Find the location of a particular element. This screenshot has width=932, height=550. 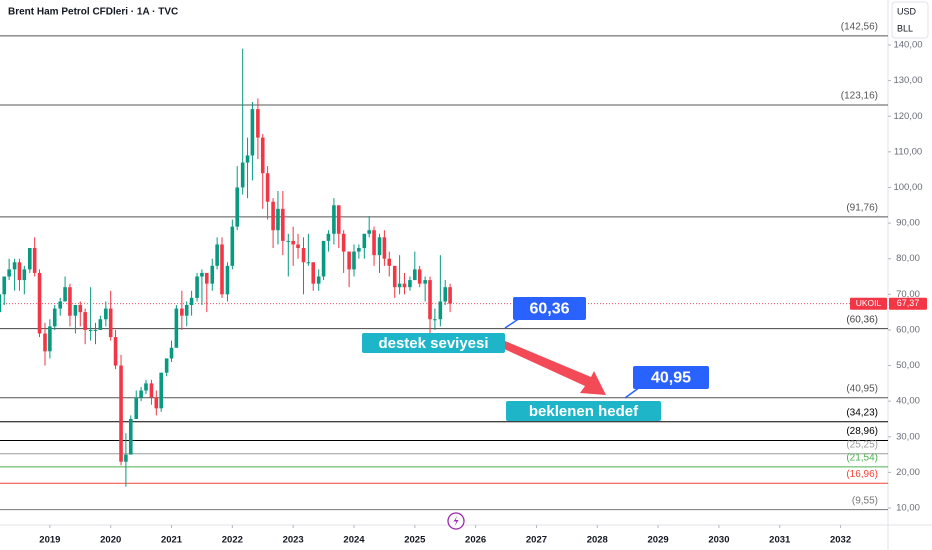

x-tick-label: 2026 is located at coordinates (475, 540).